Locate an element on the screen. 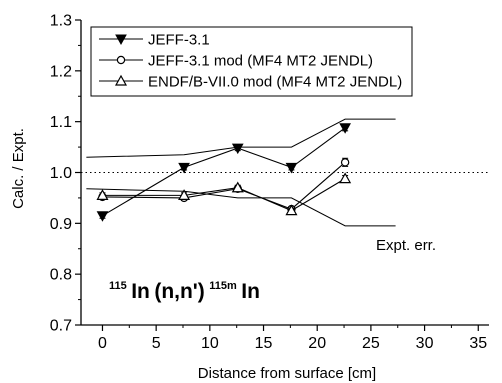 The image size is (502, 383). reaction-mass-2: 115m is located at coordinates (223, 286).